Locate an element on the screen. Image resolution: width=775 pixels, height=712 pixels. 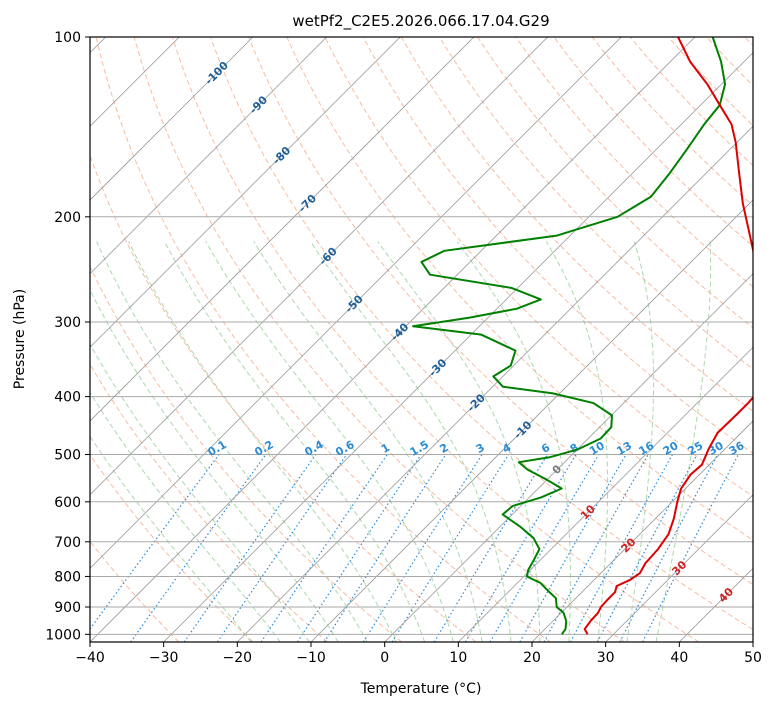
x-tick-label: −20 is located at coordinates (238, 658).